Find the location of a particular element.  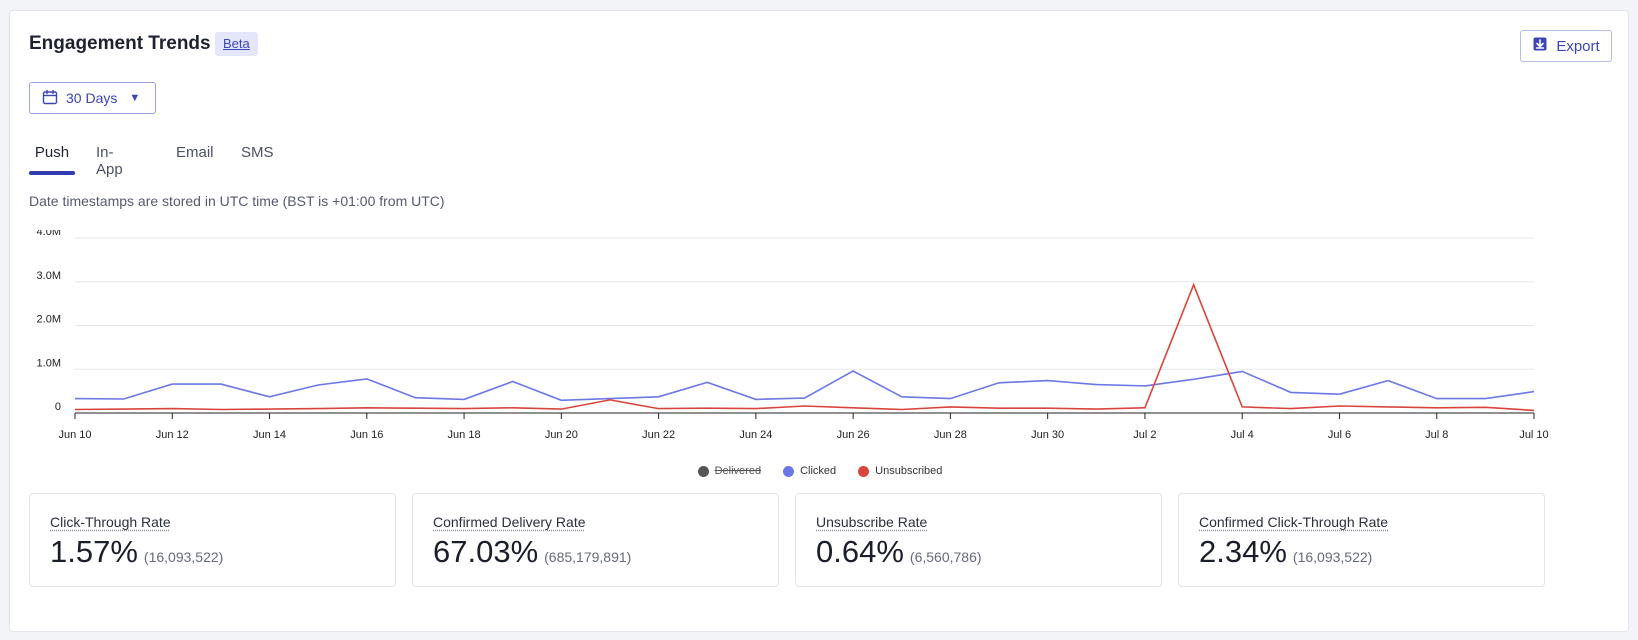

x-tick-label: Jul 4 is located at coordinates (1242, 435).